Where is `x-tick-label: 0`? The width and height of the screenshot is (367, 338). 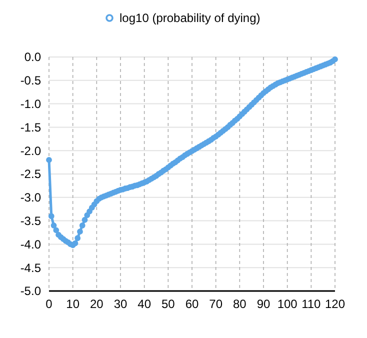 x-tick-label: 0 is located at coordinates (49, 304).